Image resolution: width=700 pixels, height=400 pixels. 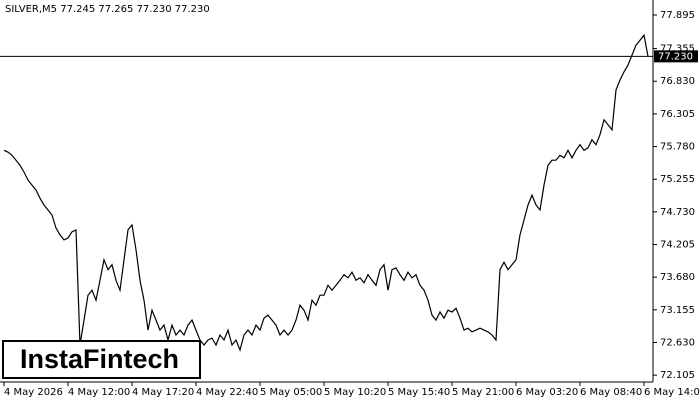 I want to click on x-tick-label: 4 May 12:00, so click(x=99, y=392).